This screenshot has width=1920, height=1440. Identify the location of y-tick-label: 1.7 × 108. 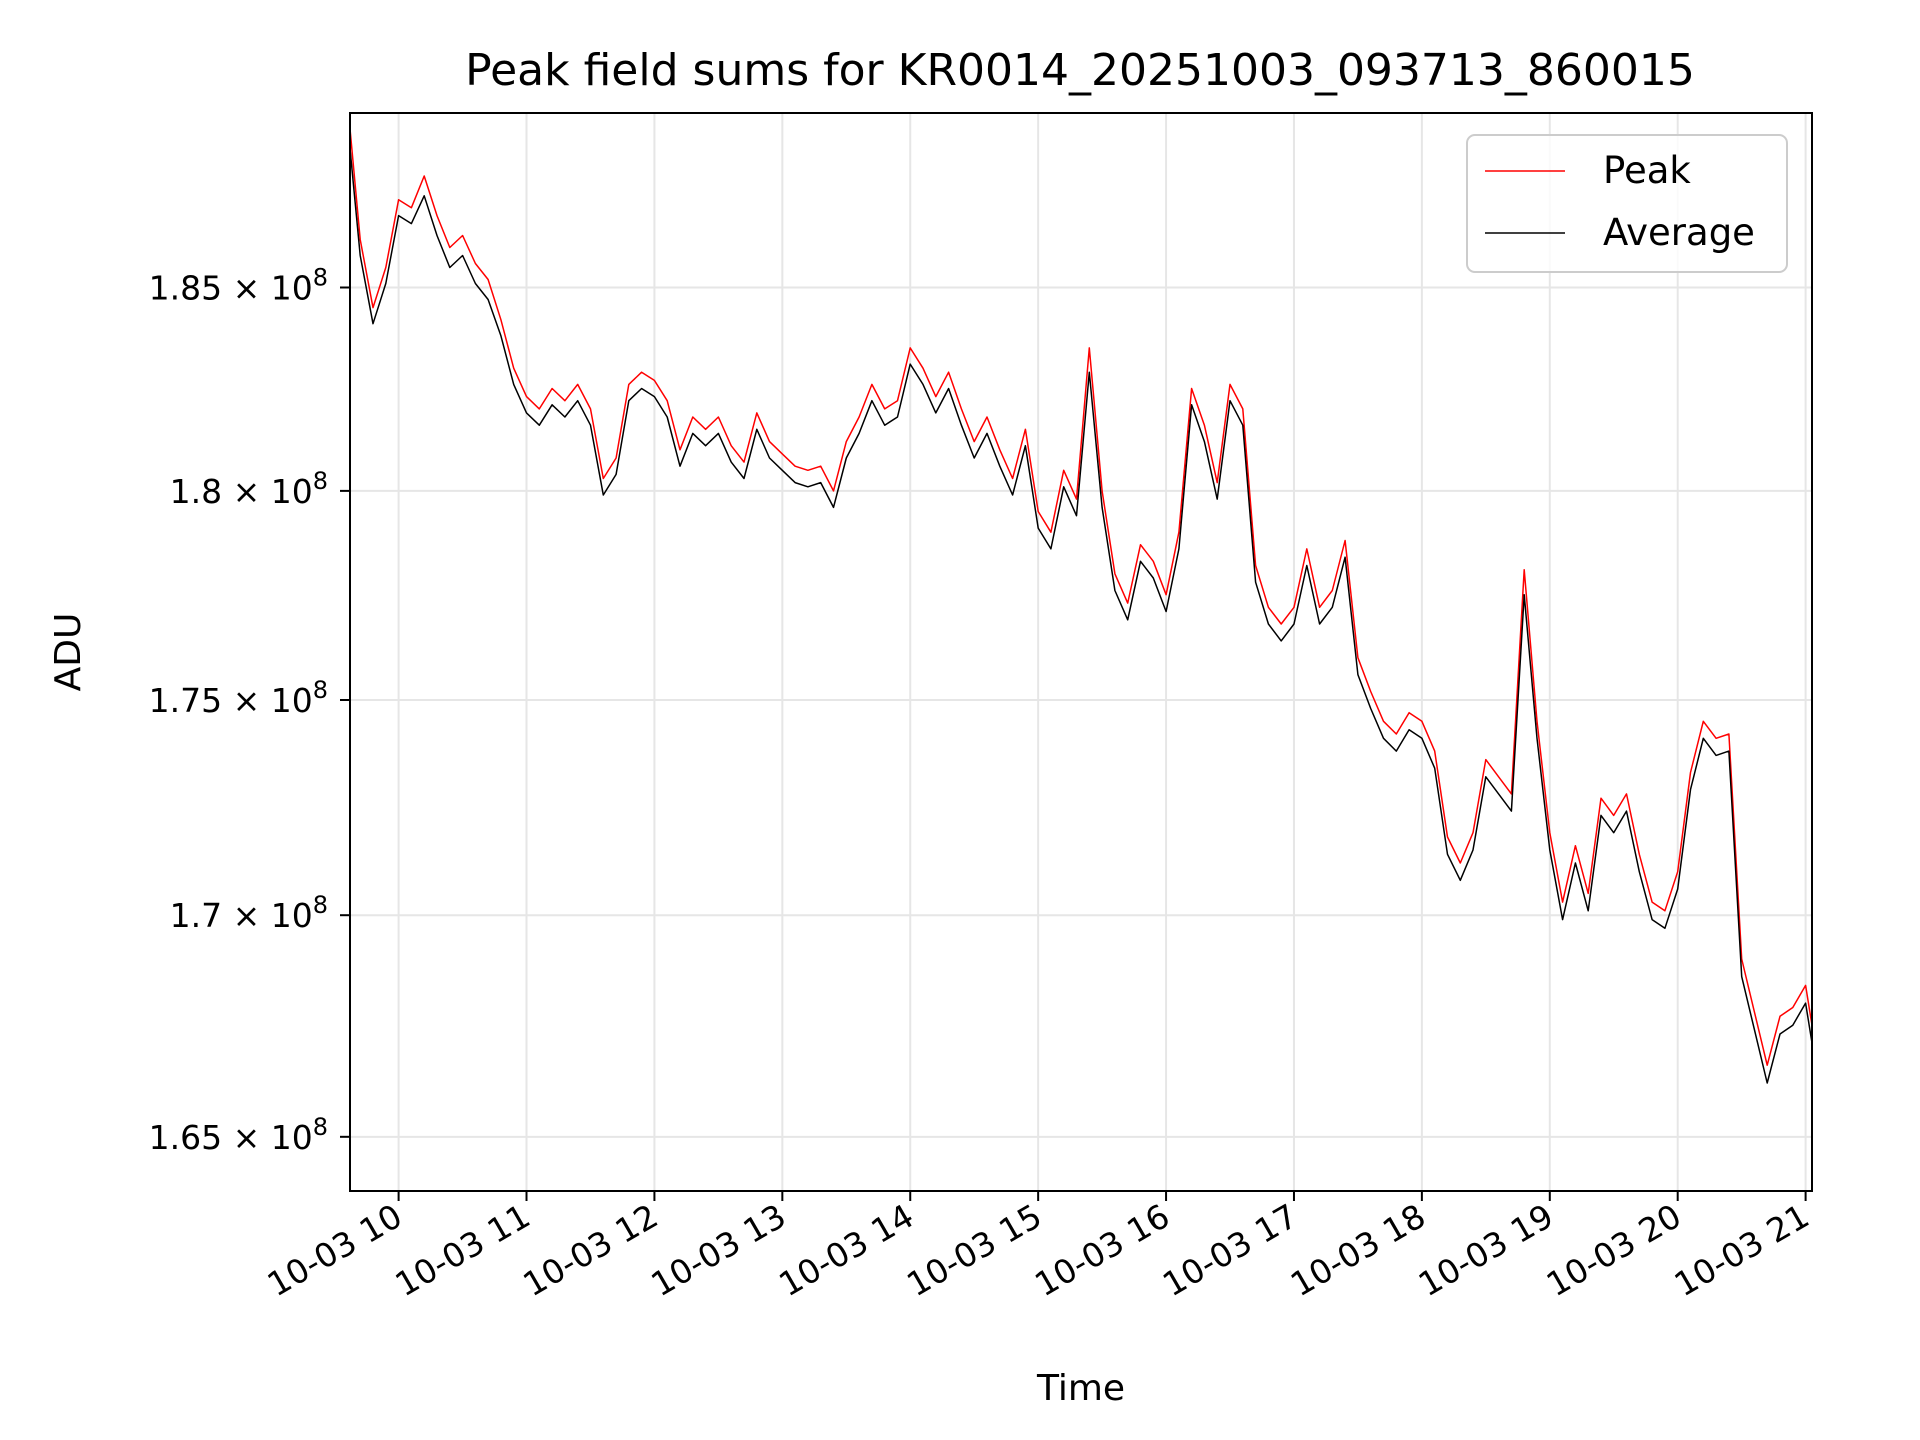
(249, 913).